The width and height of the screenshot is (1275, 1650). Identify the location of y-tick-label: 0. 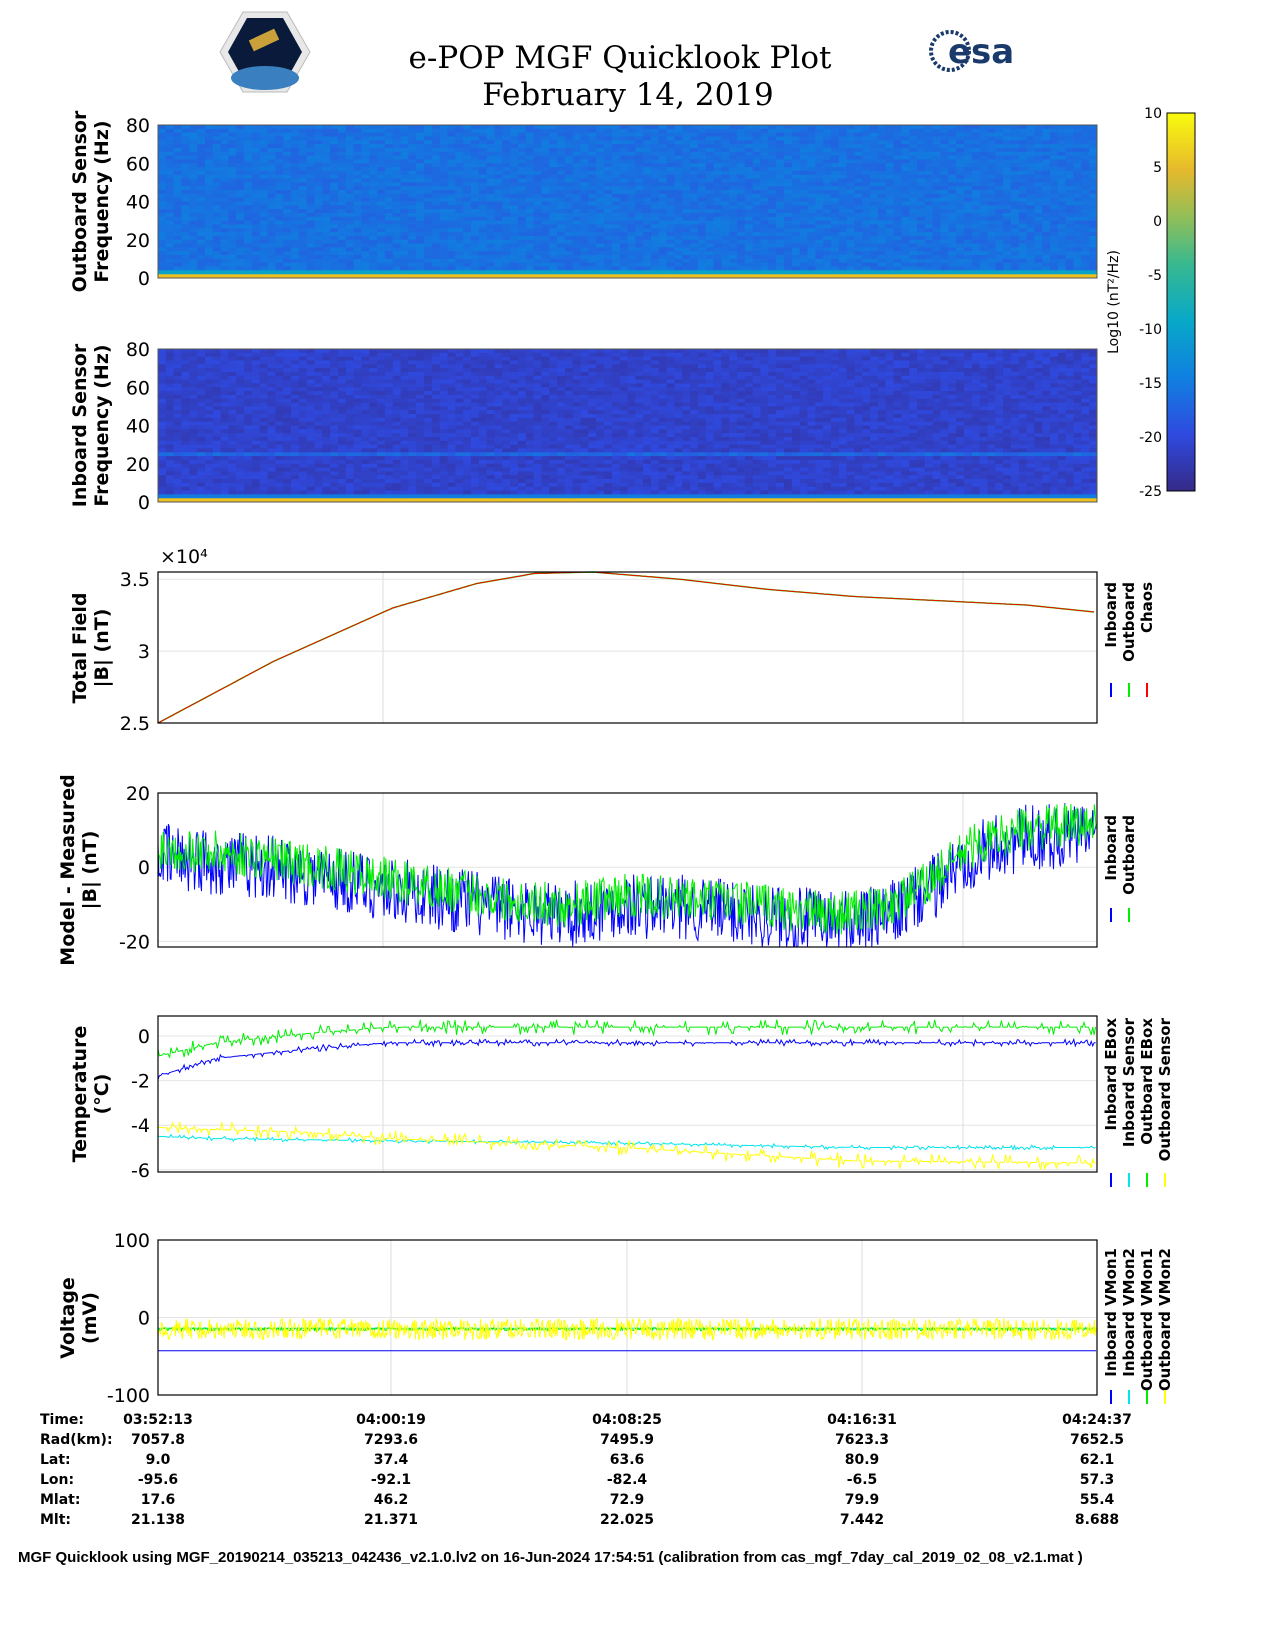
(144, 279).